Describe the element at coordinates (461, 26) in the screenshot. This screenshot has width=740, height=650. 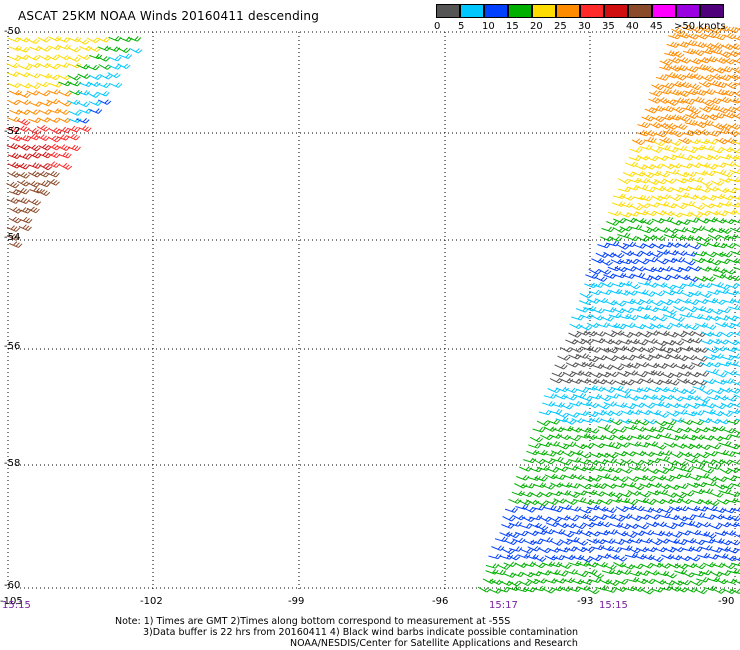
I see `legend-tick: 5` at that location.